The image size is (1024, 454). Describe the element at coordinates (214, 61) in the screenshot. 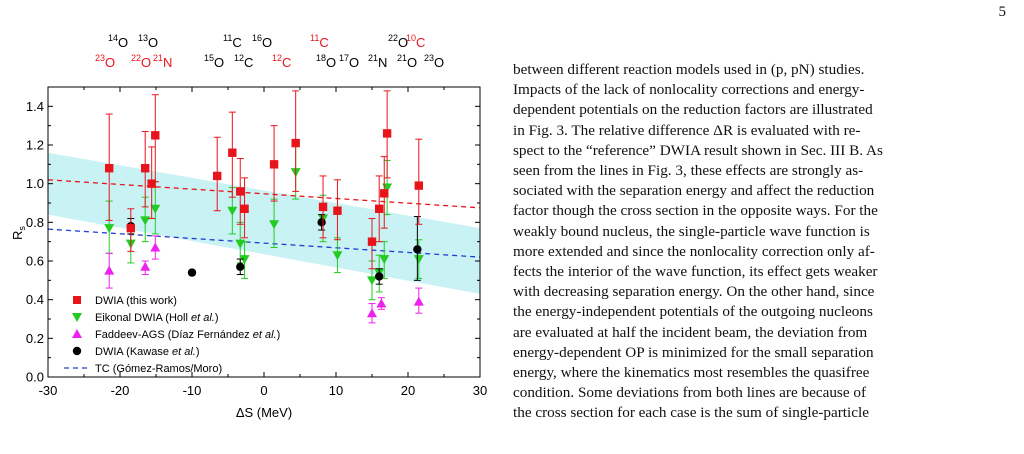

I see `nucleus-bottom-3: 15O` at that location.